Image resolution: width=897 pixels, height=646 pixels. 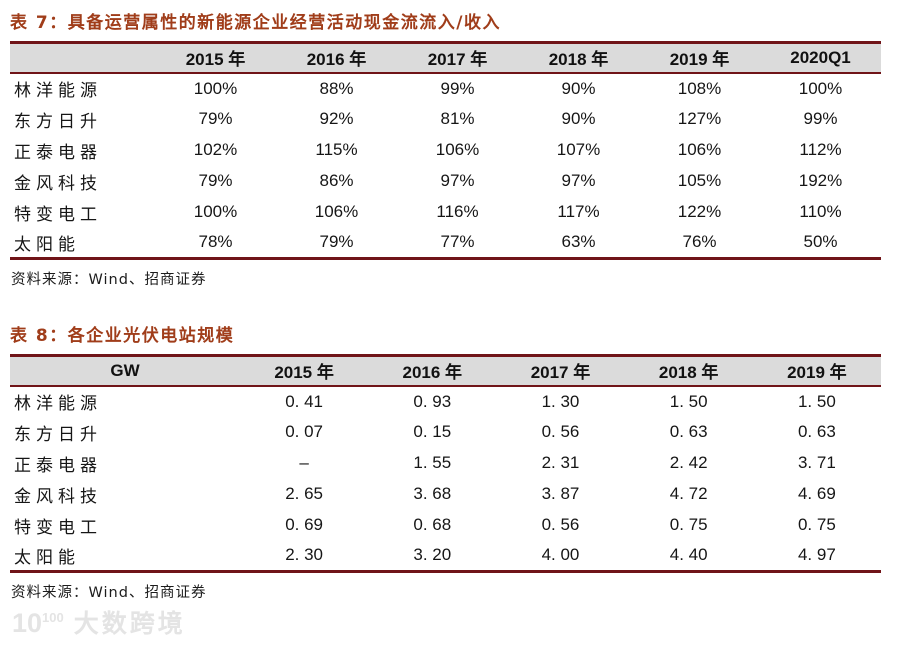 What do you see at coordinates (560, 462) in the screenshot?
I see `value-cell: 2. 31` at bounding box center [560, 462].